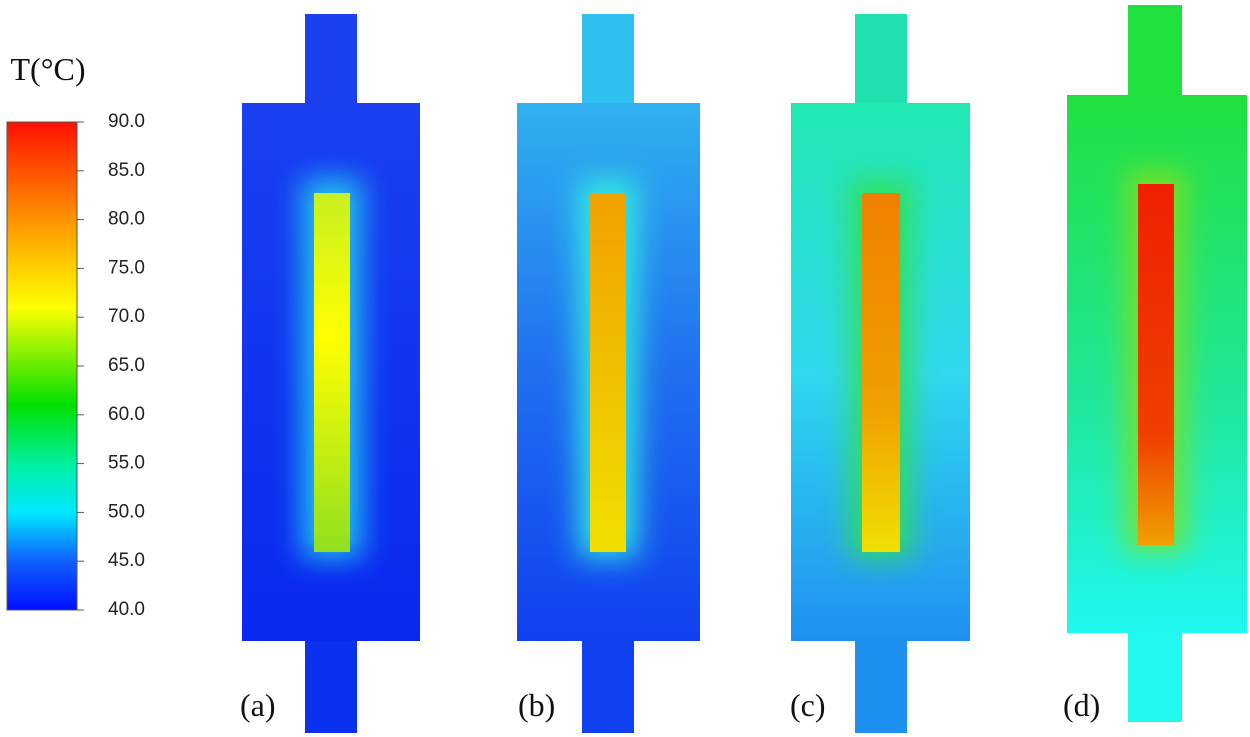 The width and height of the screenshot is (1250, 737). Describe the element at coordinates (126, 267) in the screenshot. I see `tick-label: 75.0` at that location.